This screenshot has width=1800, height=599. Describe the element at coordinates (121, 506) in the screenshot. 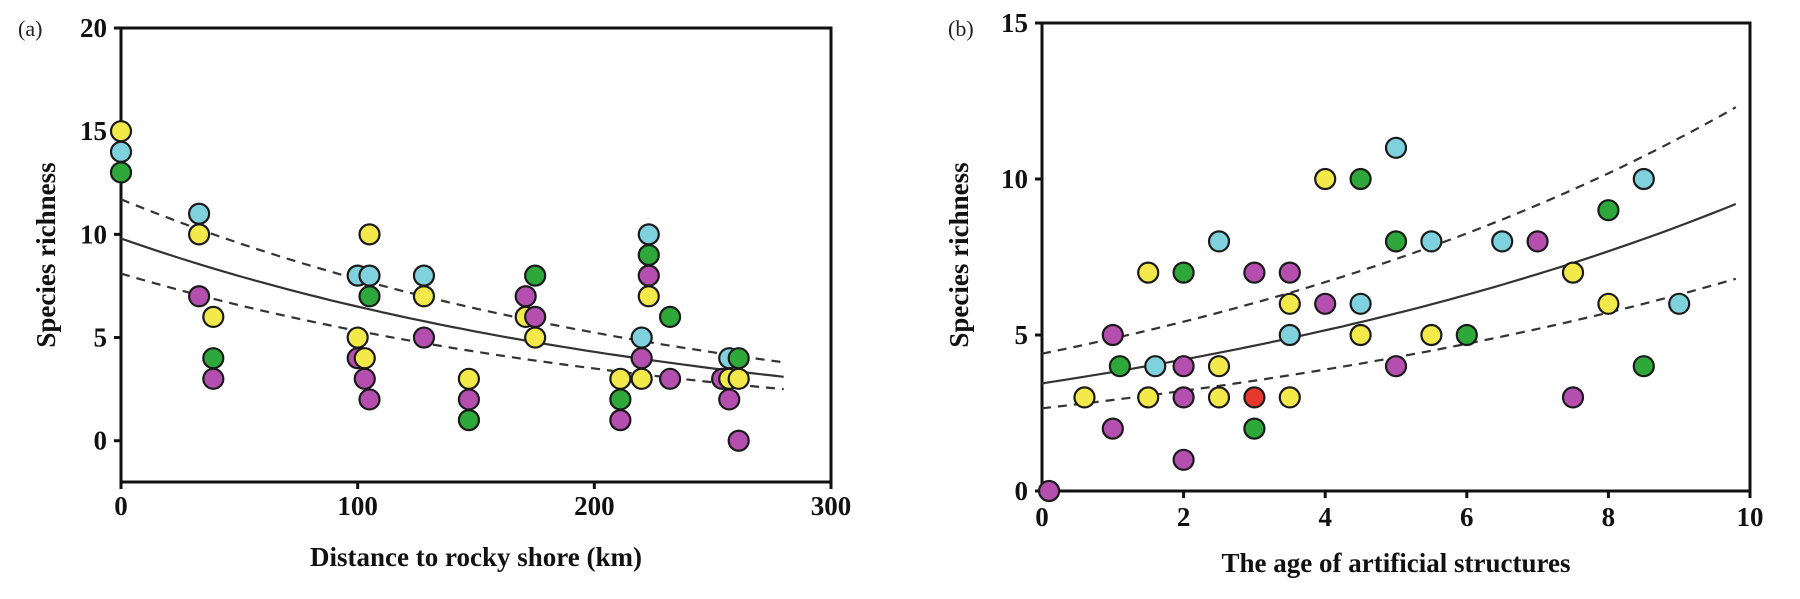

I see `panel-a-x-tick-label: 0` at that location.